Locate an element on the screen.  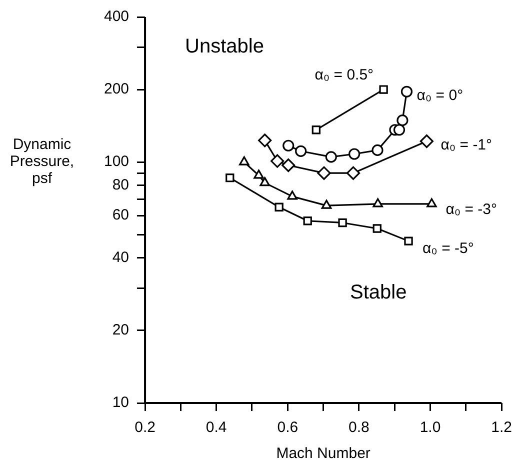
annotation: Stable is located at coordinates (378, 293).